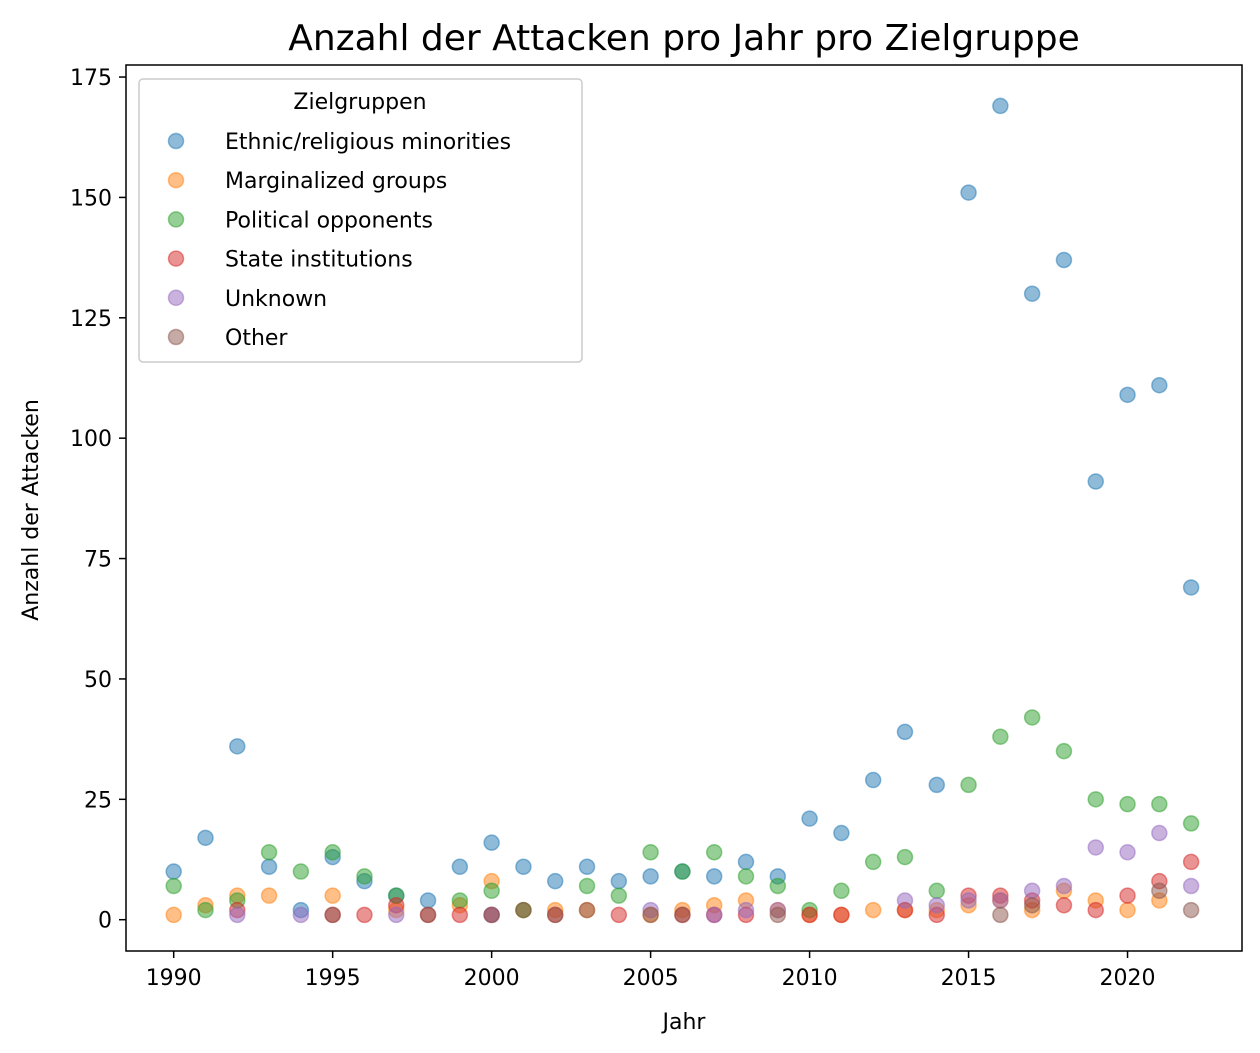 The height and width of the screenshot is (1053, 1260). What do you see at coordinates (329, 220) in the screenshot?
I see `legend-label: Political opponents` at bounding box center [329, 220].